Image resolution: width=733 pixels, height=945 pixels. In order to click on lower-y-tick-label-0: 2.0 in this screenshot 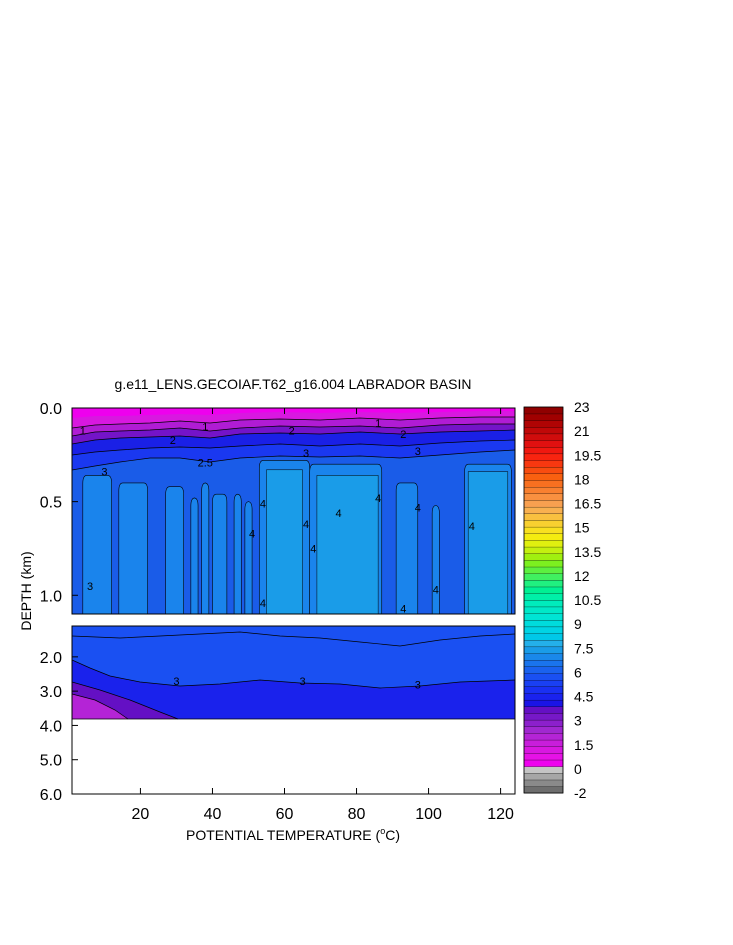, I will do `click(51, 658)`.